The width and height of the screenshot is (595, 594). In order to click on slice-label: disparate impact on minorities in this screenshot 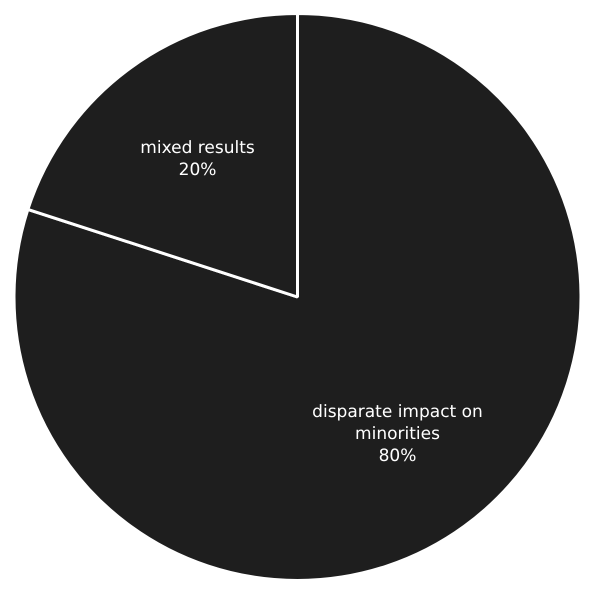, I will do `click(397, 423)`.